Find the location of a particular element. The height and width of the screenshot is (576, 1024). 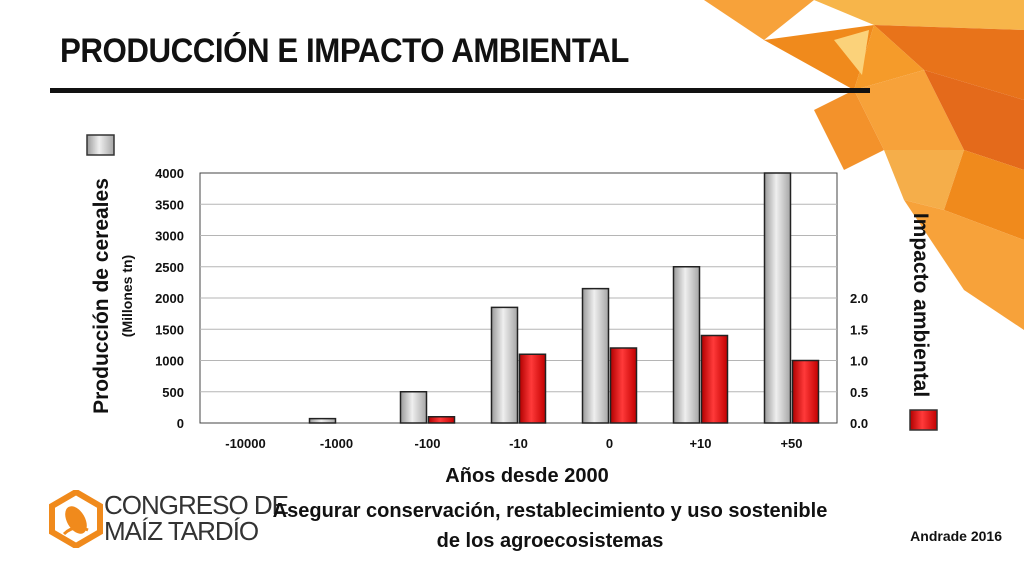

y-tick-label: 2500 is located at coordinates (169, 267).